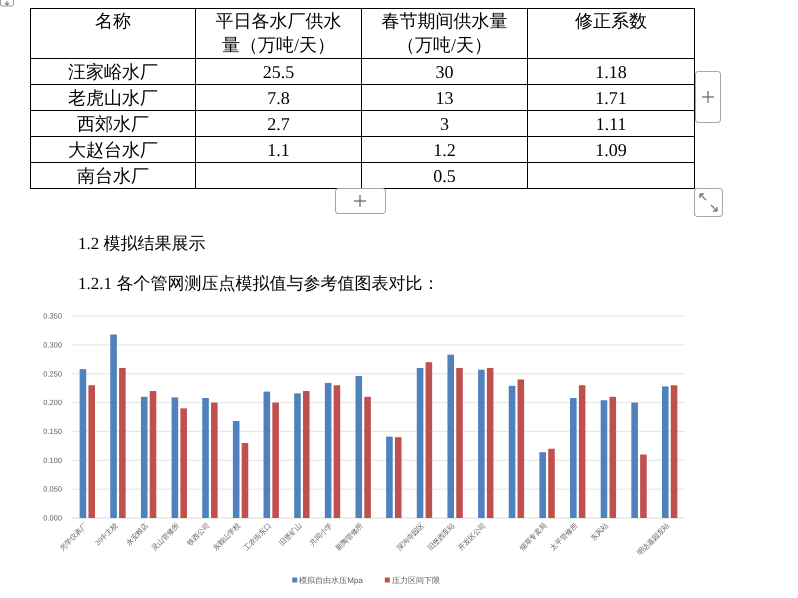 Image resolution: width=798 pixels, height=598 pixels. Describe the element at coordinates (113, 175) in the screenshot. I see `y-tick-label: 南台水厂` at that location.